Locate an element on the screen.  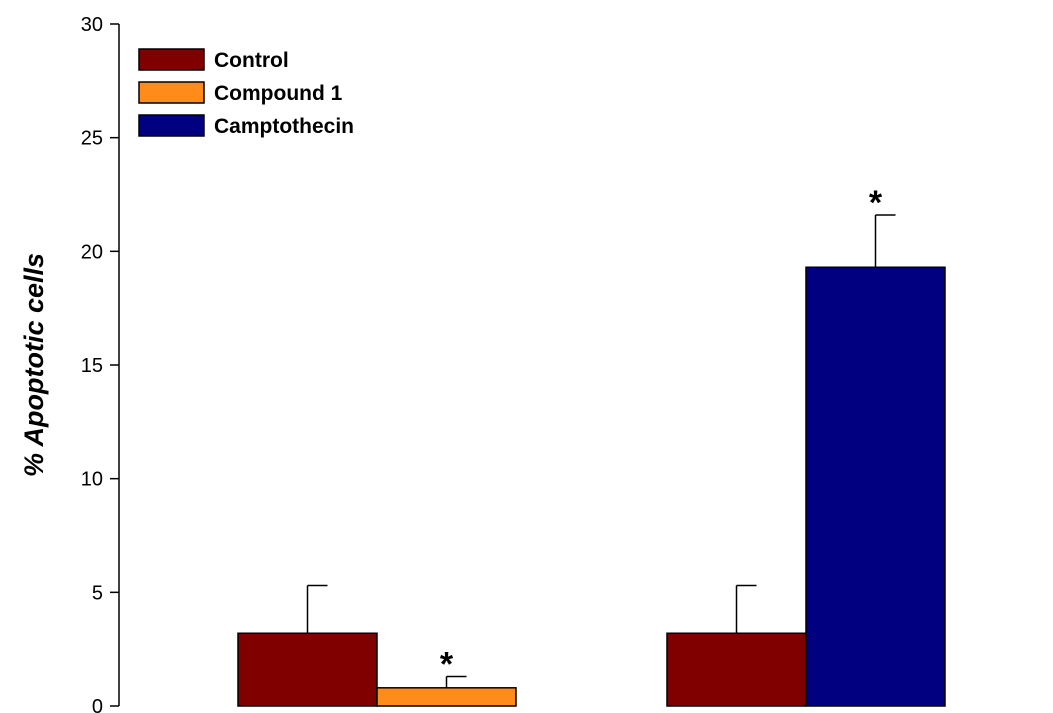
y-axis-ticks: 0 5 10 15 20 25 30 is located at coordinates (100, 363).